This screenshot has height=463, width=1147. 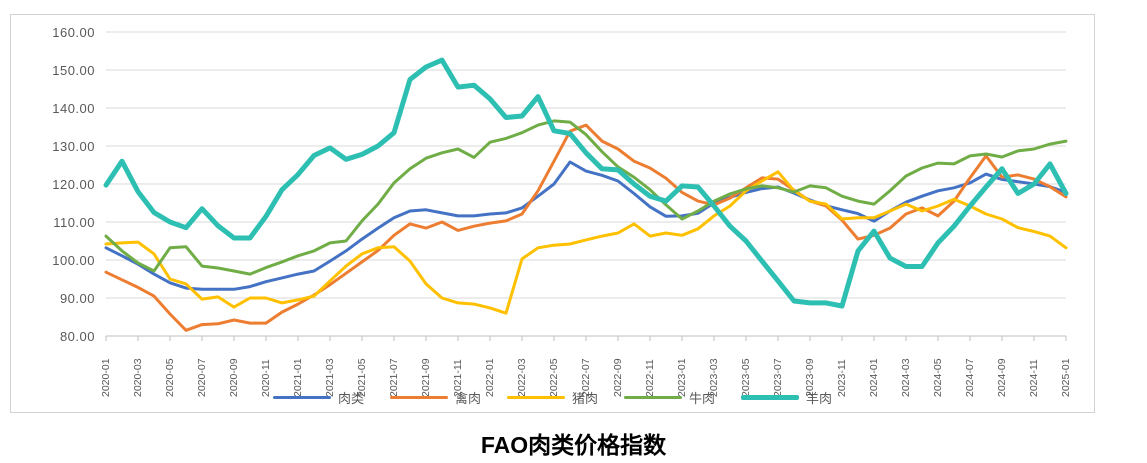 What do you see at coordinates (702, 398) in the screenshot?
I see `legend-label: 牛肉` at bounding box center [702, 398].